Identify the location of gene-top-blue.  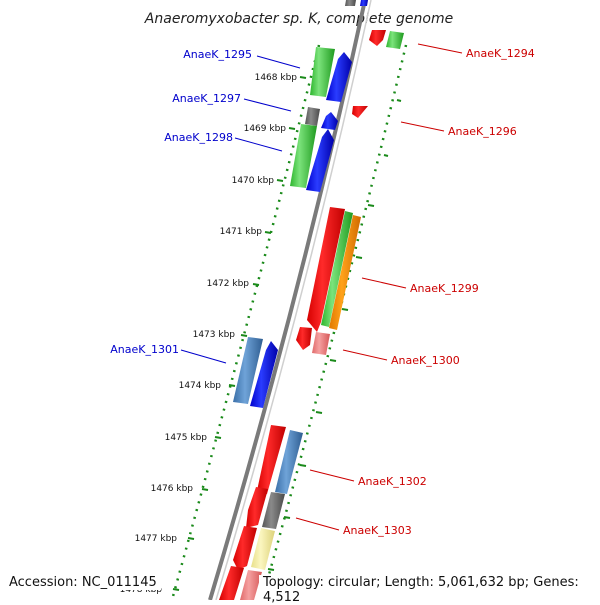
(364, 3).